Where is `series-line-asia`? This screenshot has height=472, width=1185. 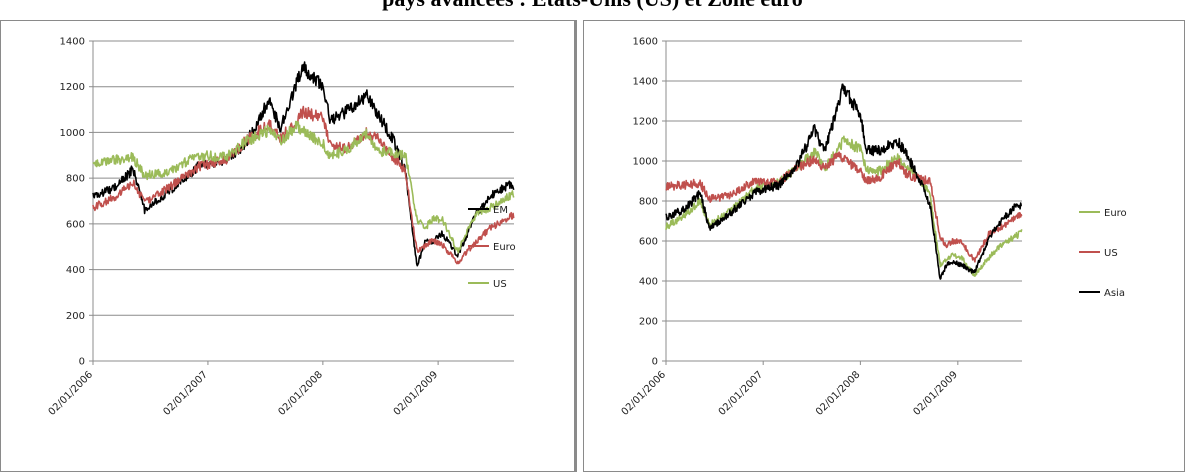 series-line-asia is located at coordinates (843, 181).